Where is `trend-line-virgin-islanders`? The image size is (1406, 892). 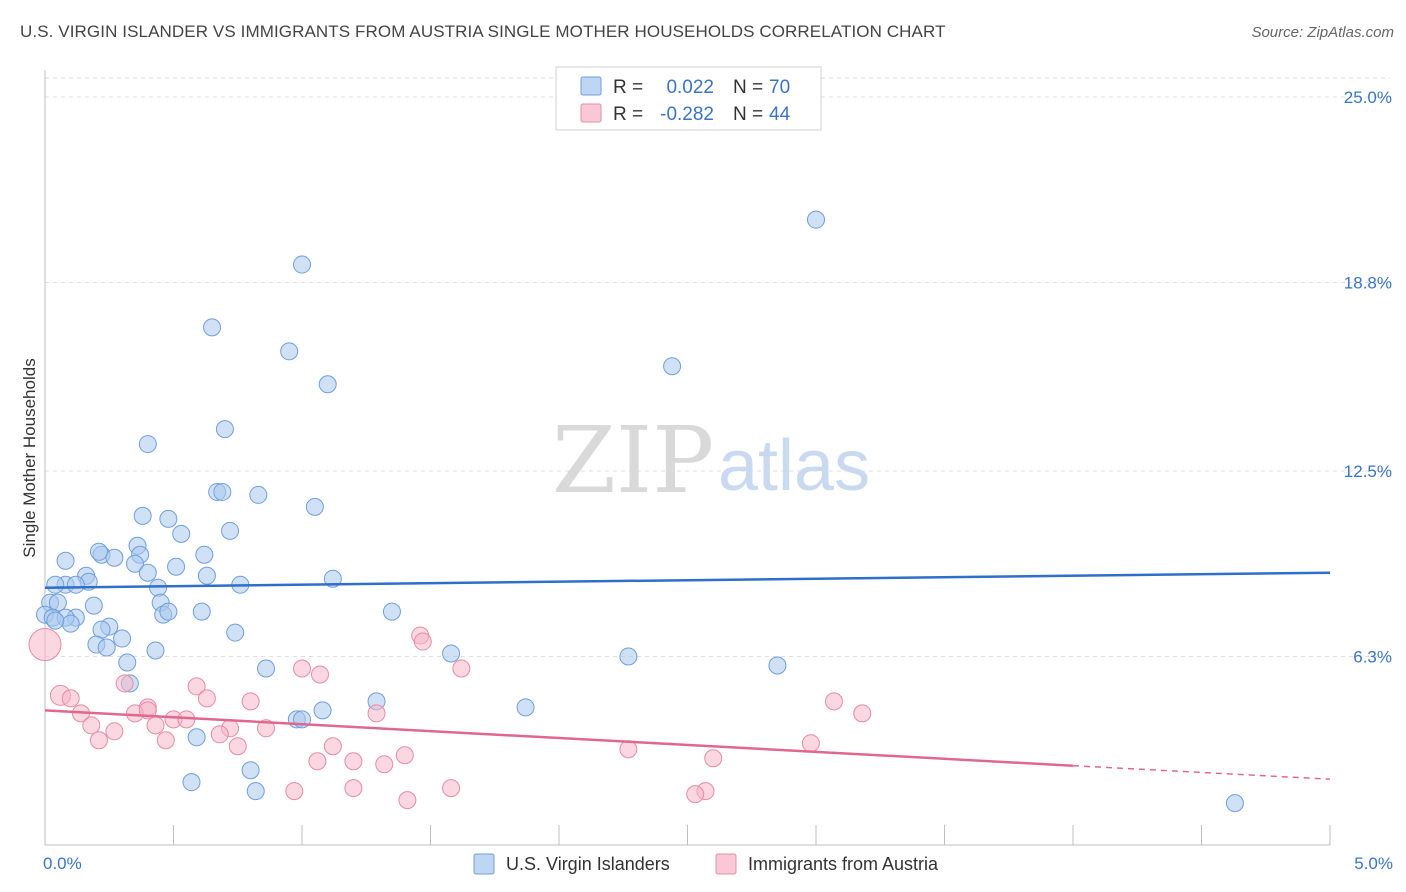
trend-line-virgin-islanders is located at coordinates (687, 580).